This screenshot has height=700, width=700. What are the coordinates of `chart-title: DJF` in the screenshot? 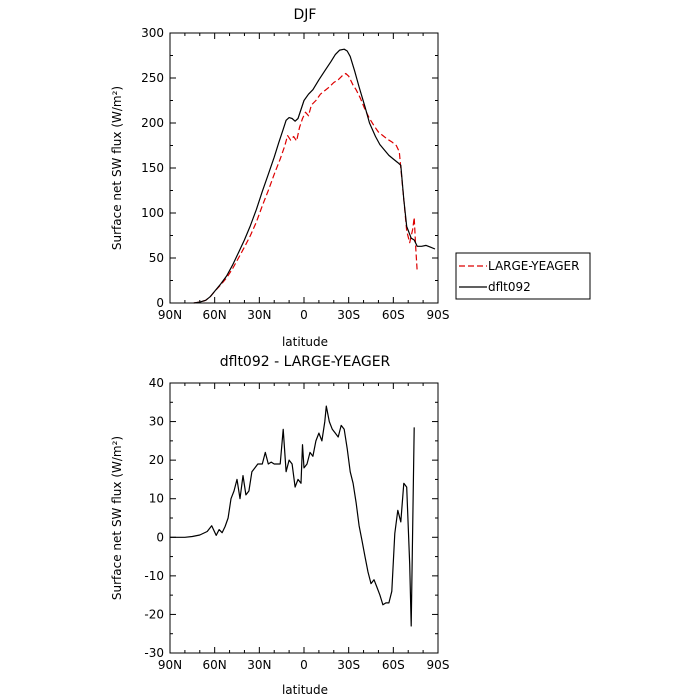 It's located at (305, 15).